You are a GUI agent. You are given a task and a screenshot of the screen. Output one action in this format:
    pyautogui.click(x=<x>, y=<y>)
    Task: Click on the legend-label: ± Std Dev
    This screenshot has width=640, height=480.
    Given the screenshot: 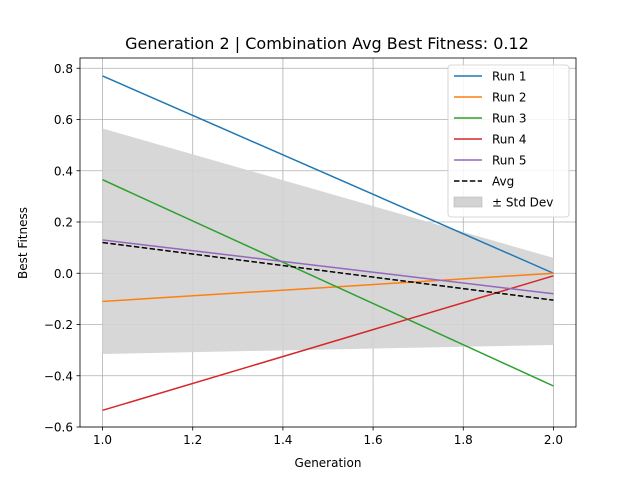 What is the action you would take?
    pyautogui.click(x=522, y=203)
    